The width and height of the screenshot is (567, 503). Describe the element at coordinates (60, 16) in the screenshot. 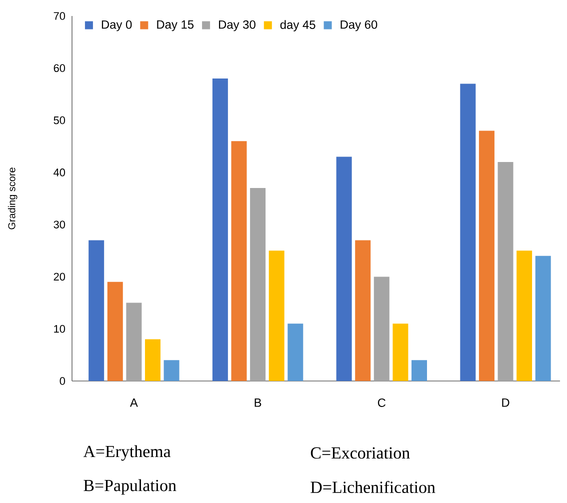

I see `y-tick-label: 70` at that location.